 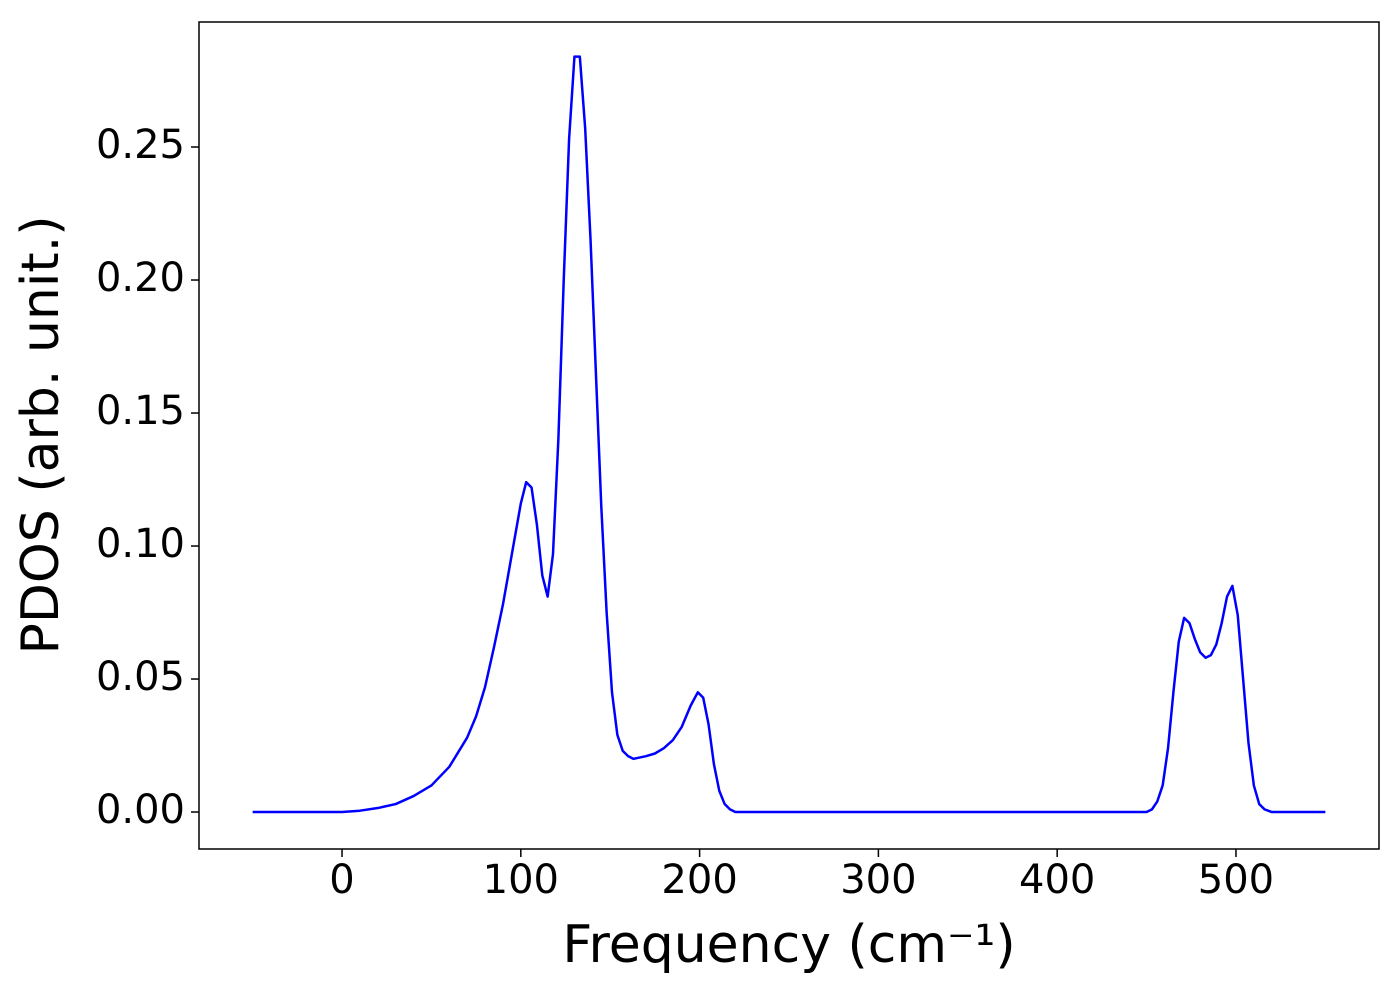 What do you see at coordinates (1057, 880) in the screenshot?
I see `x-tick-label: 400` at bounding box center [1057, 880].